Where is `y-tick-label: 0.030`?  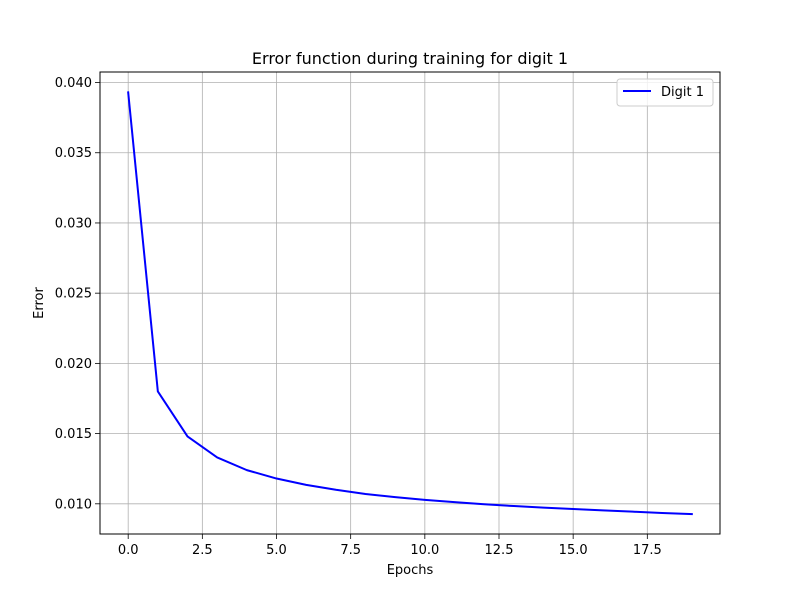 y-tick-label: 0.030 is located at coordinates (73, 223).